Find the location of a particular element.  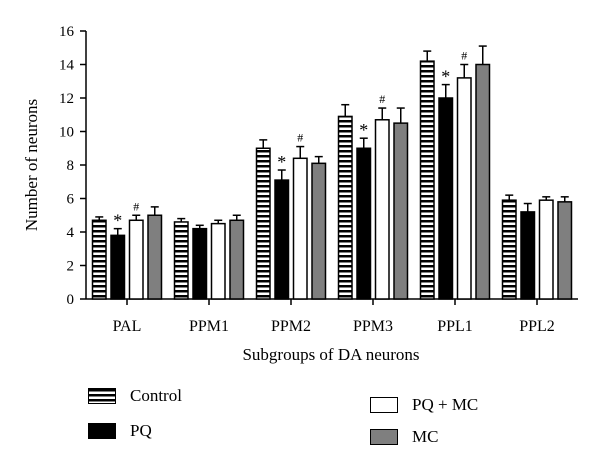

bar-control-ppl1 is located at coordinates (427, 180).